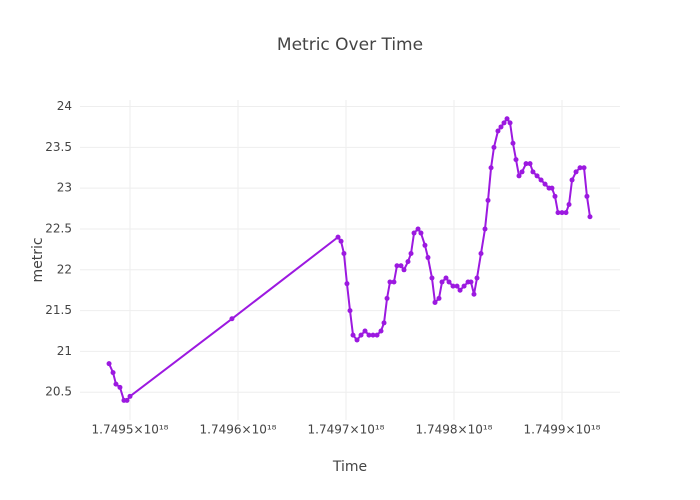  Describe the element at coordinates (64, 106) in the screenshot. I see `y-tick-label: 24` at that location.